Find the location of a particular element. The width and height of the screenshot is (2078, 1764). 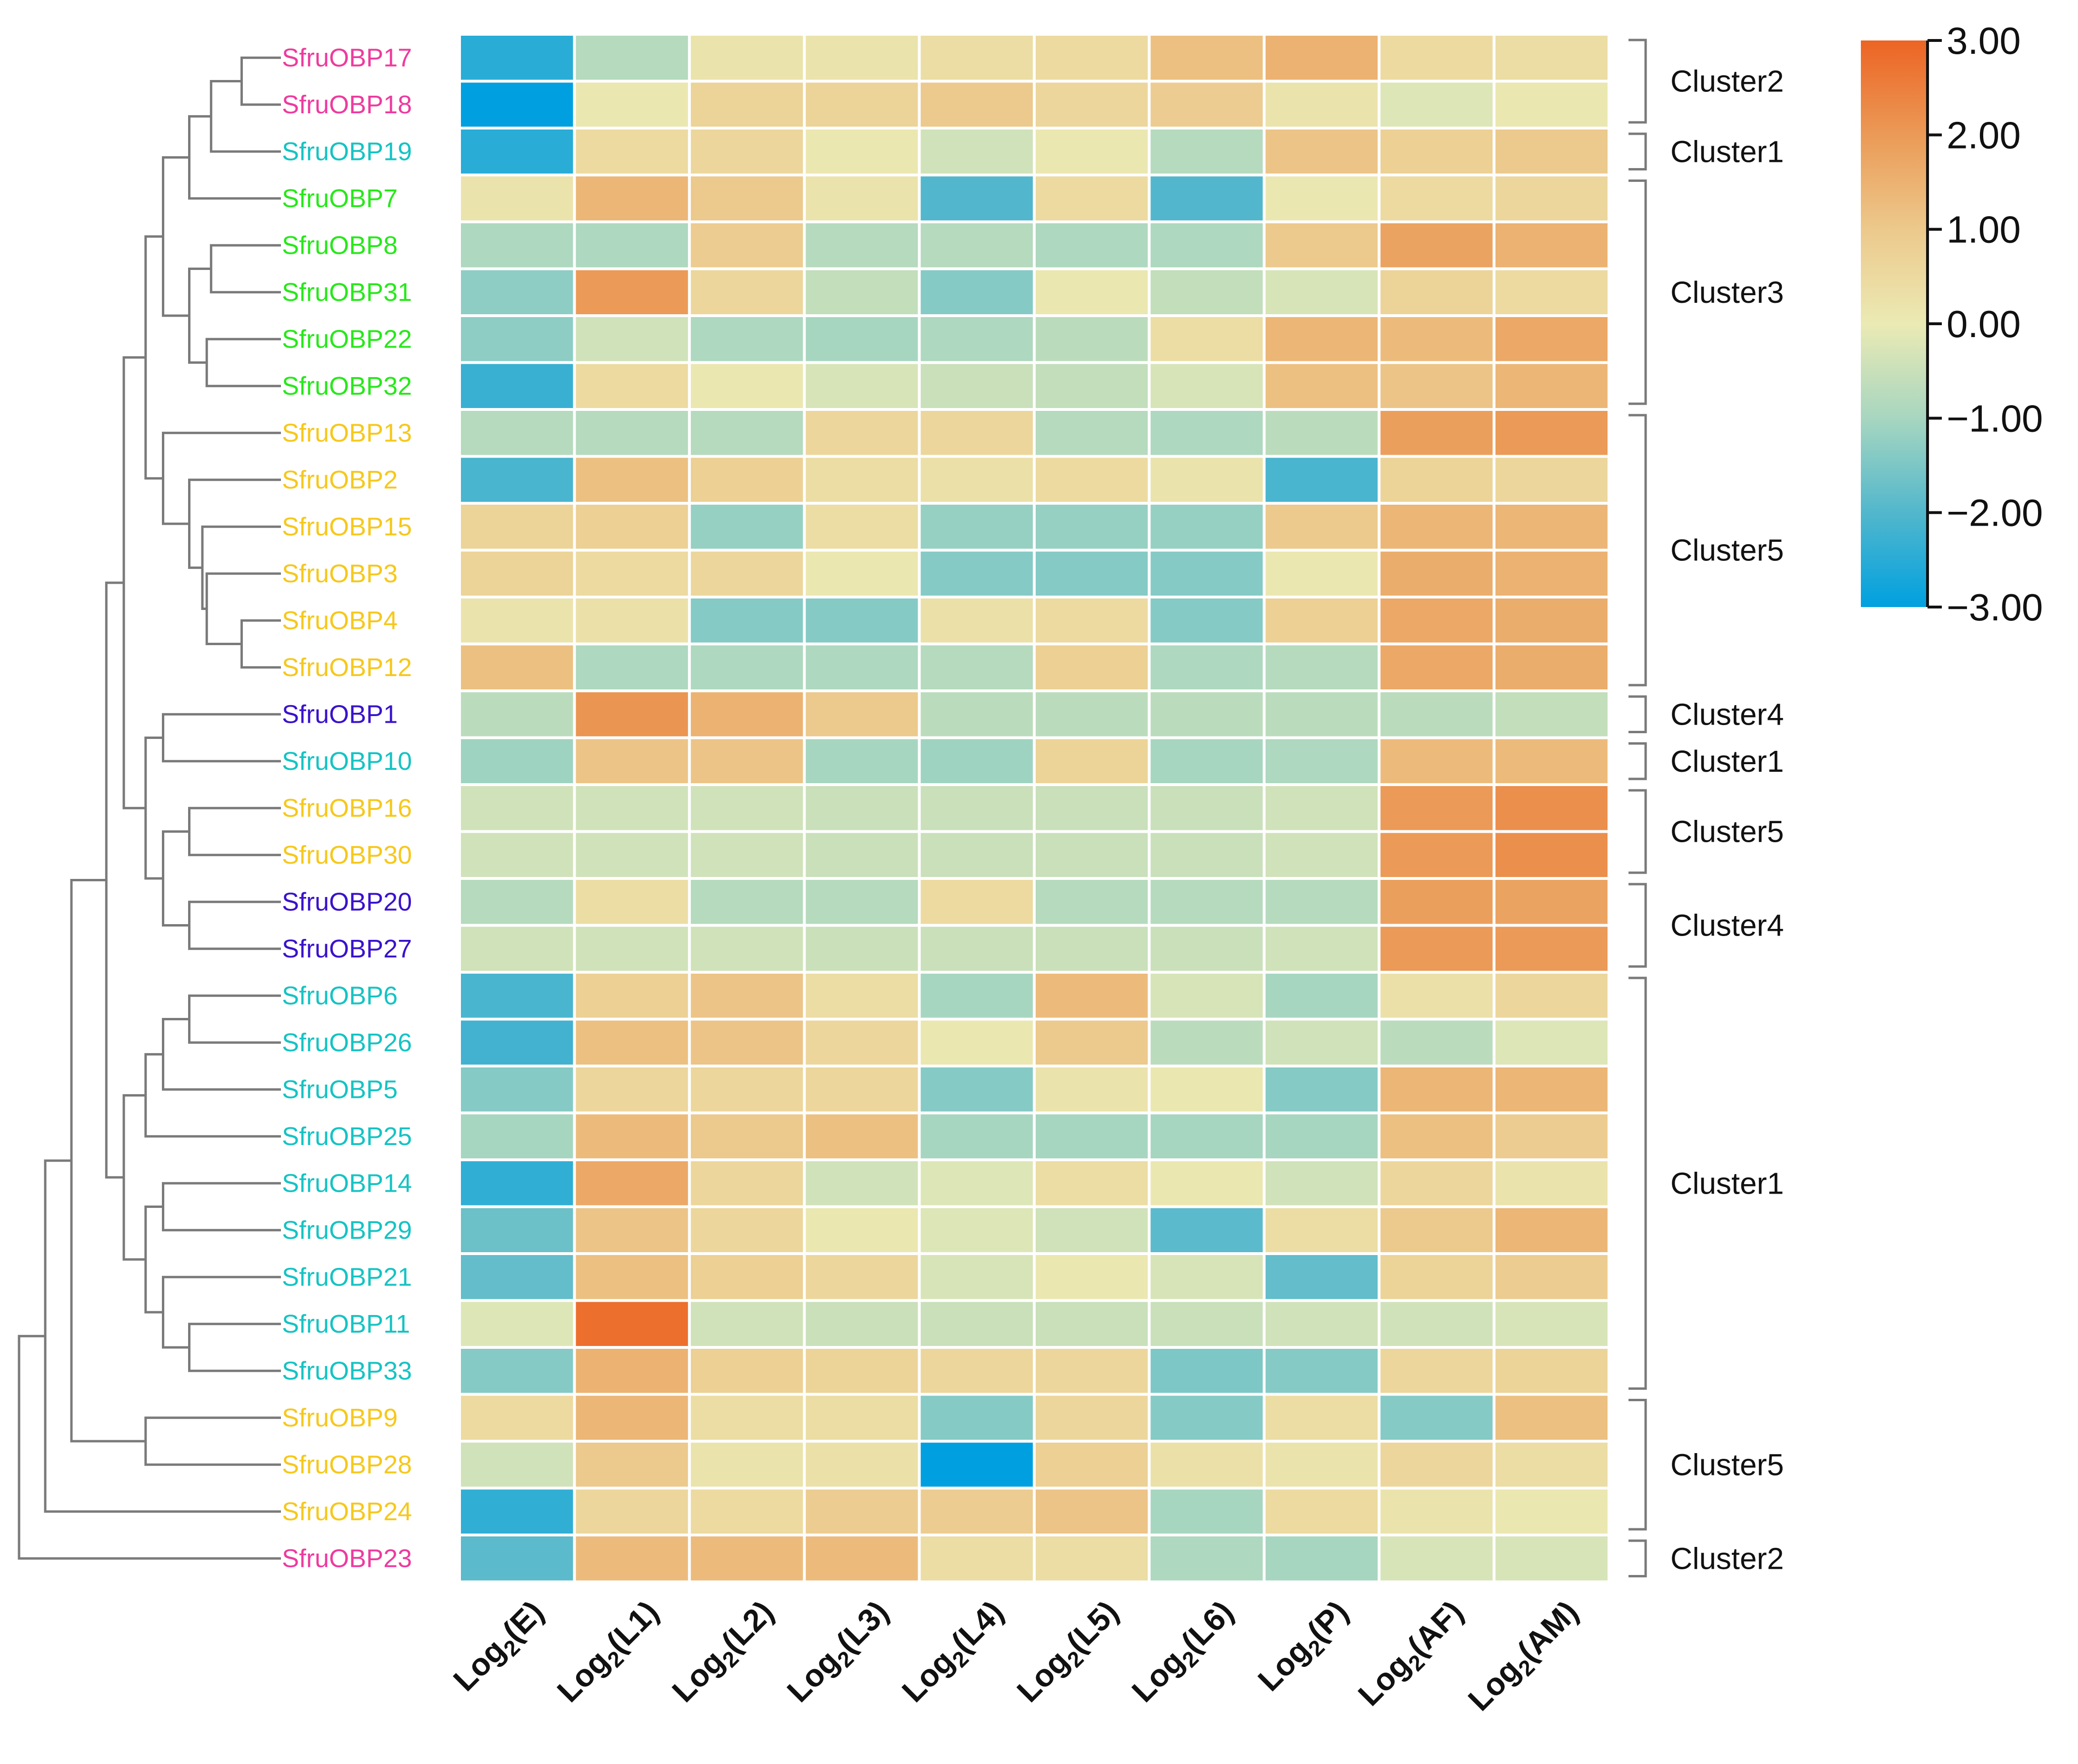

cell-sfruobp26-l1 is located at coordinates (632, 1042).